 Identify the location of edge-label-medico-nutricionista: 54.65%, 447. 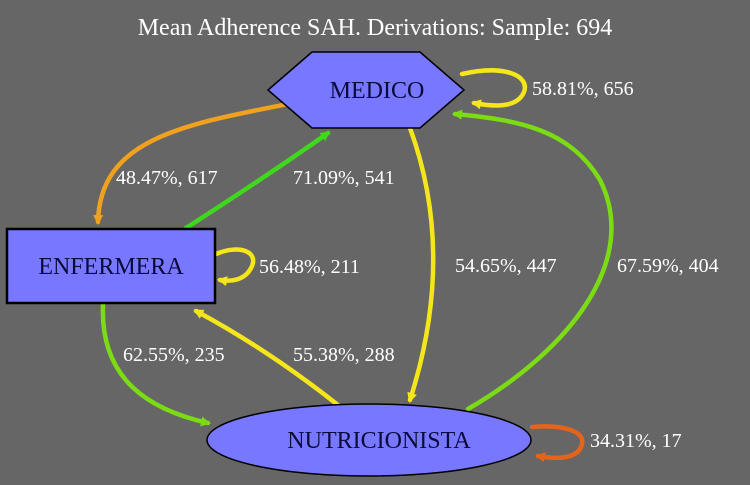
(506, 266).